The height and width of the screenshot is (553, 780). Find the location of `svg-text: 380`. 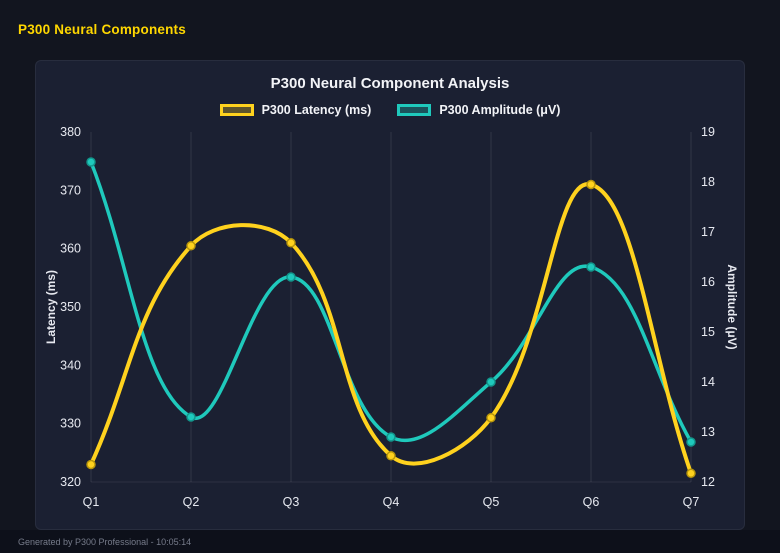

svg-text: 380 is located at coordinates (70, 132).